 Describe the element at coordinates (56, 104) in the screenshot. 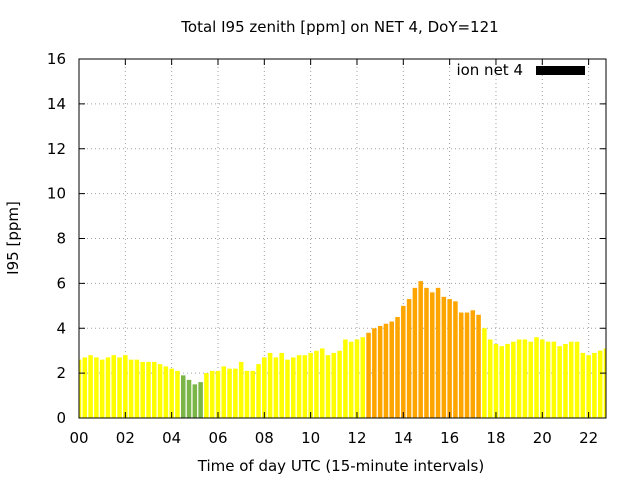

I see `y-tick-label: 14` at that location.